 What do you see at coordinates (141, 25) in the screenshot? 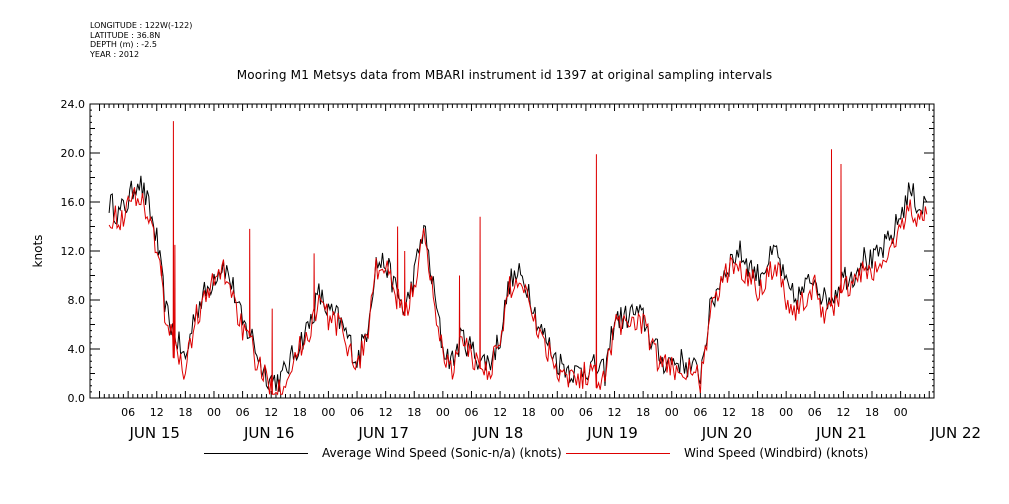
I see `longitude-line: LONGITUDE : 122W(-122)` at bounding box center [141, 25].